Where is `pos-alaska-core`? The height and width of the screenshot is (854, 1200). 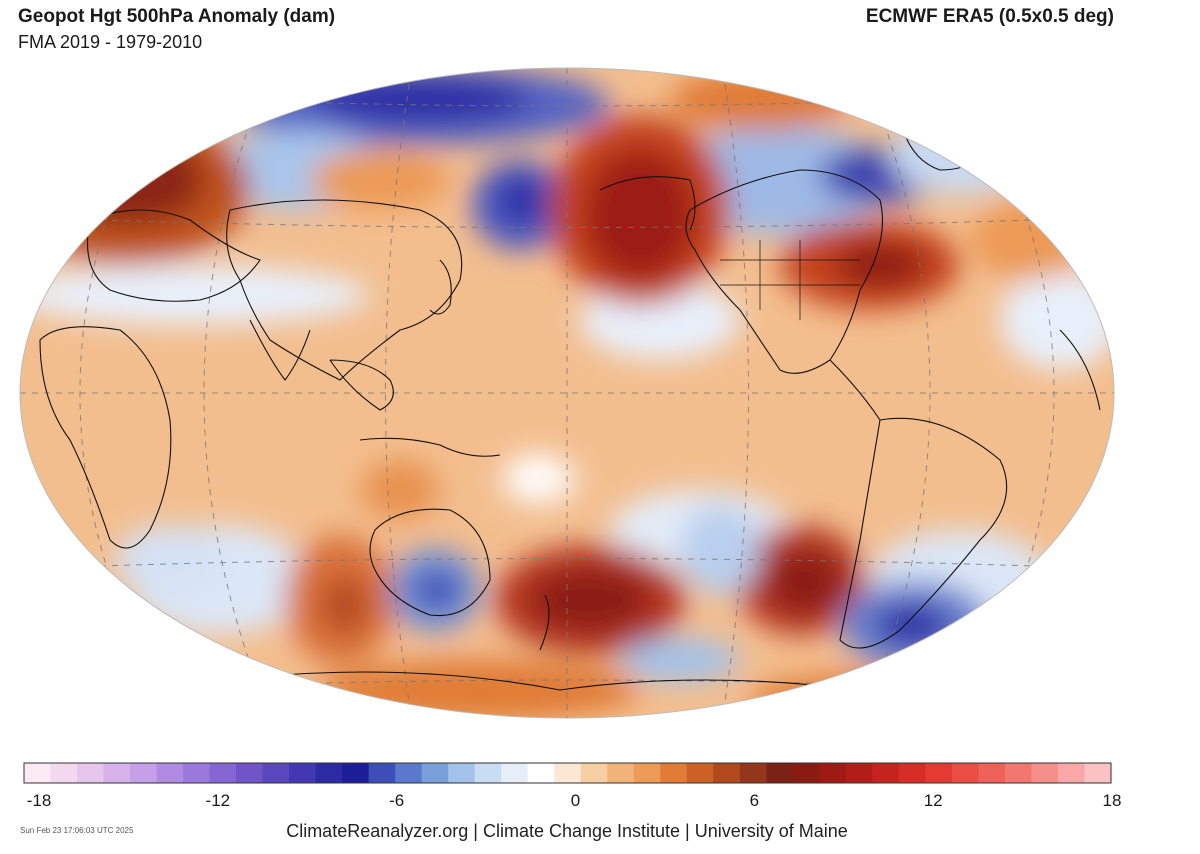
pos-alaska-core is located at coordinates (640, 215).